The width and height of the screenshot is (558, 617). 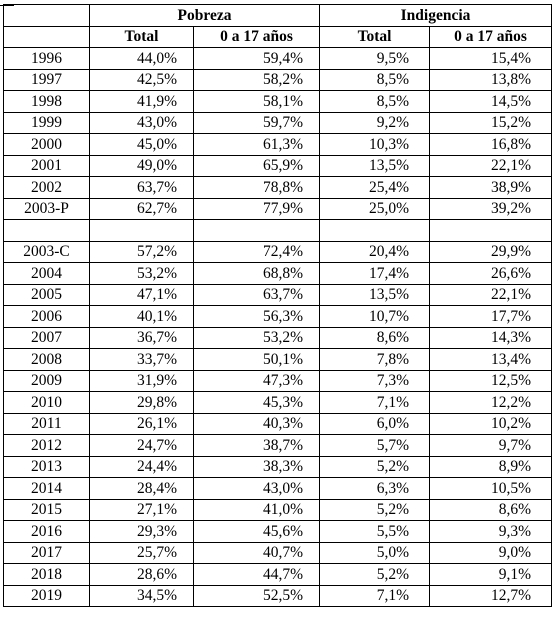 I want to click on table-row: 2010 29,8% 45,3% 7,1% 12,2%, so click(x=278, y=402).